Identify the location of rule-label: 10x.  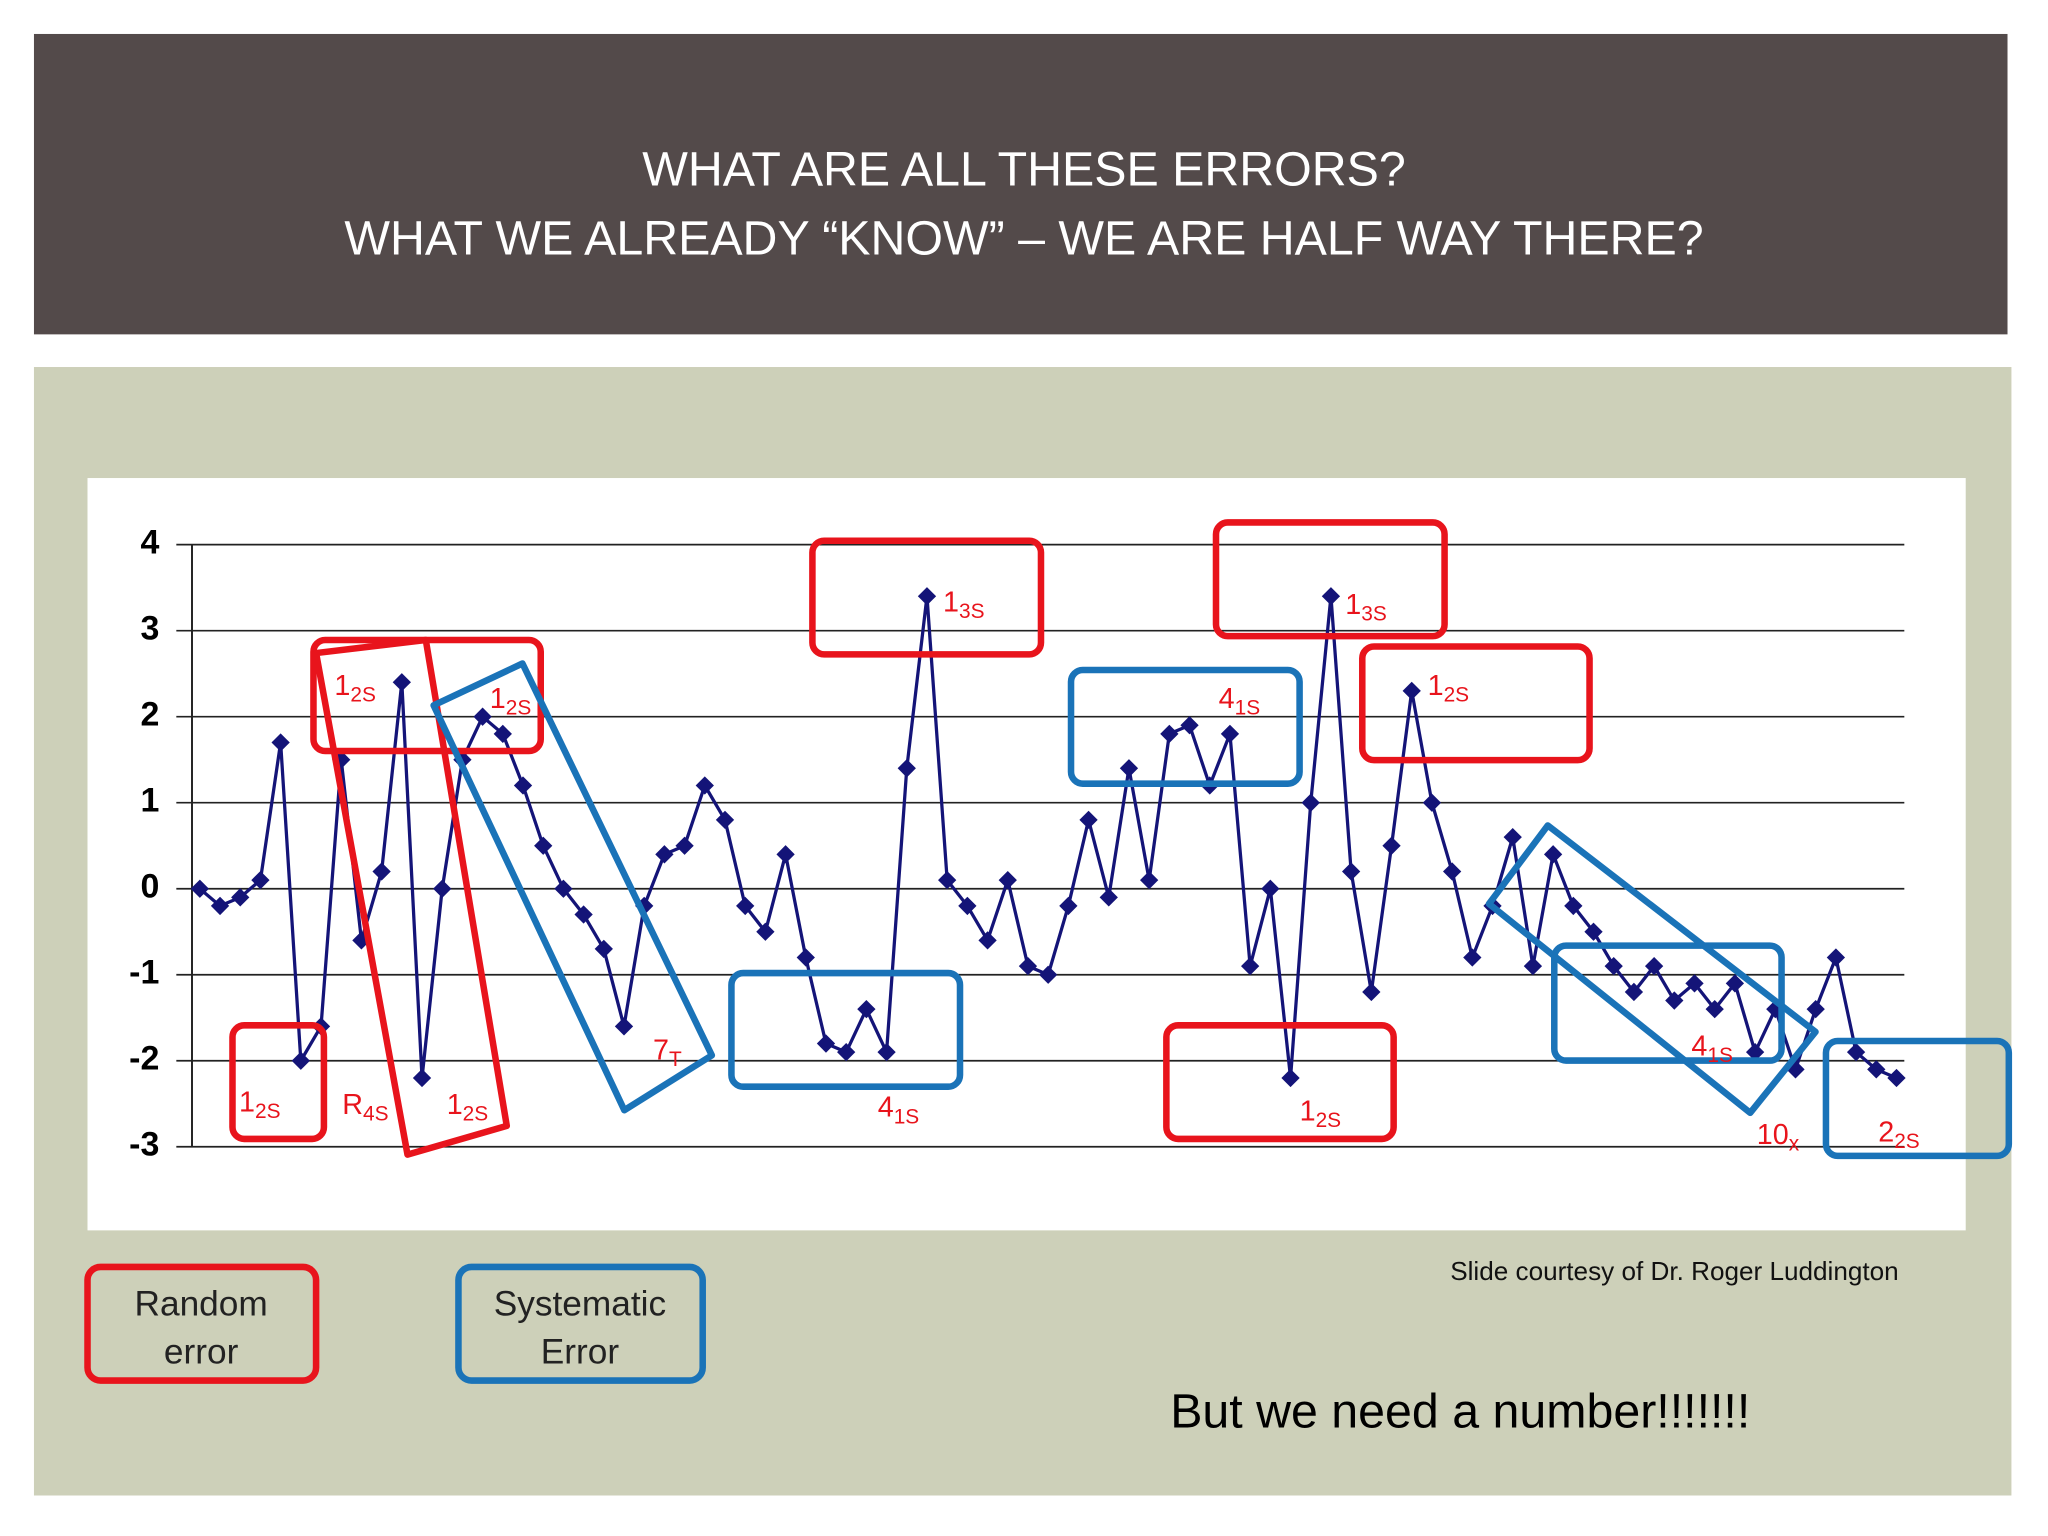
(1778, 1137).